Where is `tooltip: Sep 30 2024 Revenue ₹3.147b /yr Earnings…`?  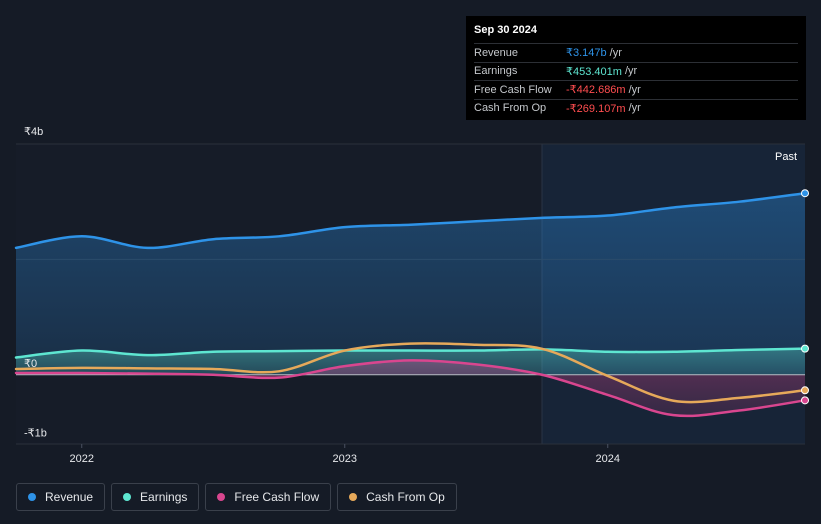
tooltip: Sep 30 2024 Revenue ₹3.147b /yr Earnings… is located at coordinates (636, 68).